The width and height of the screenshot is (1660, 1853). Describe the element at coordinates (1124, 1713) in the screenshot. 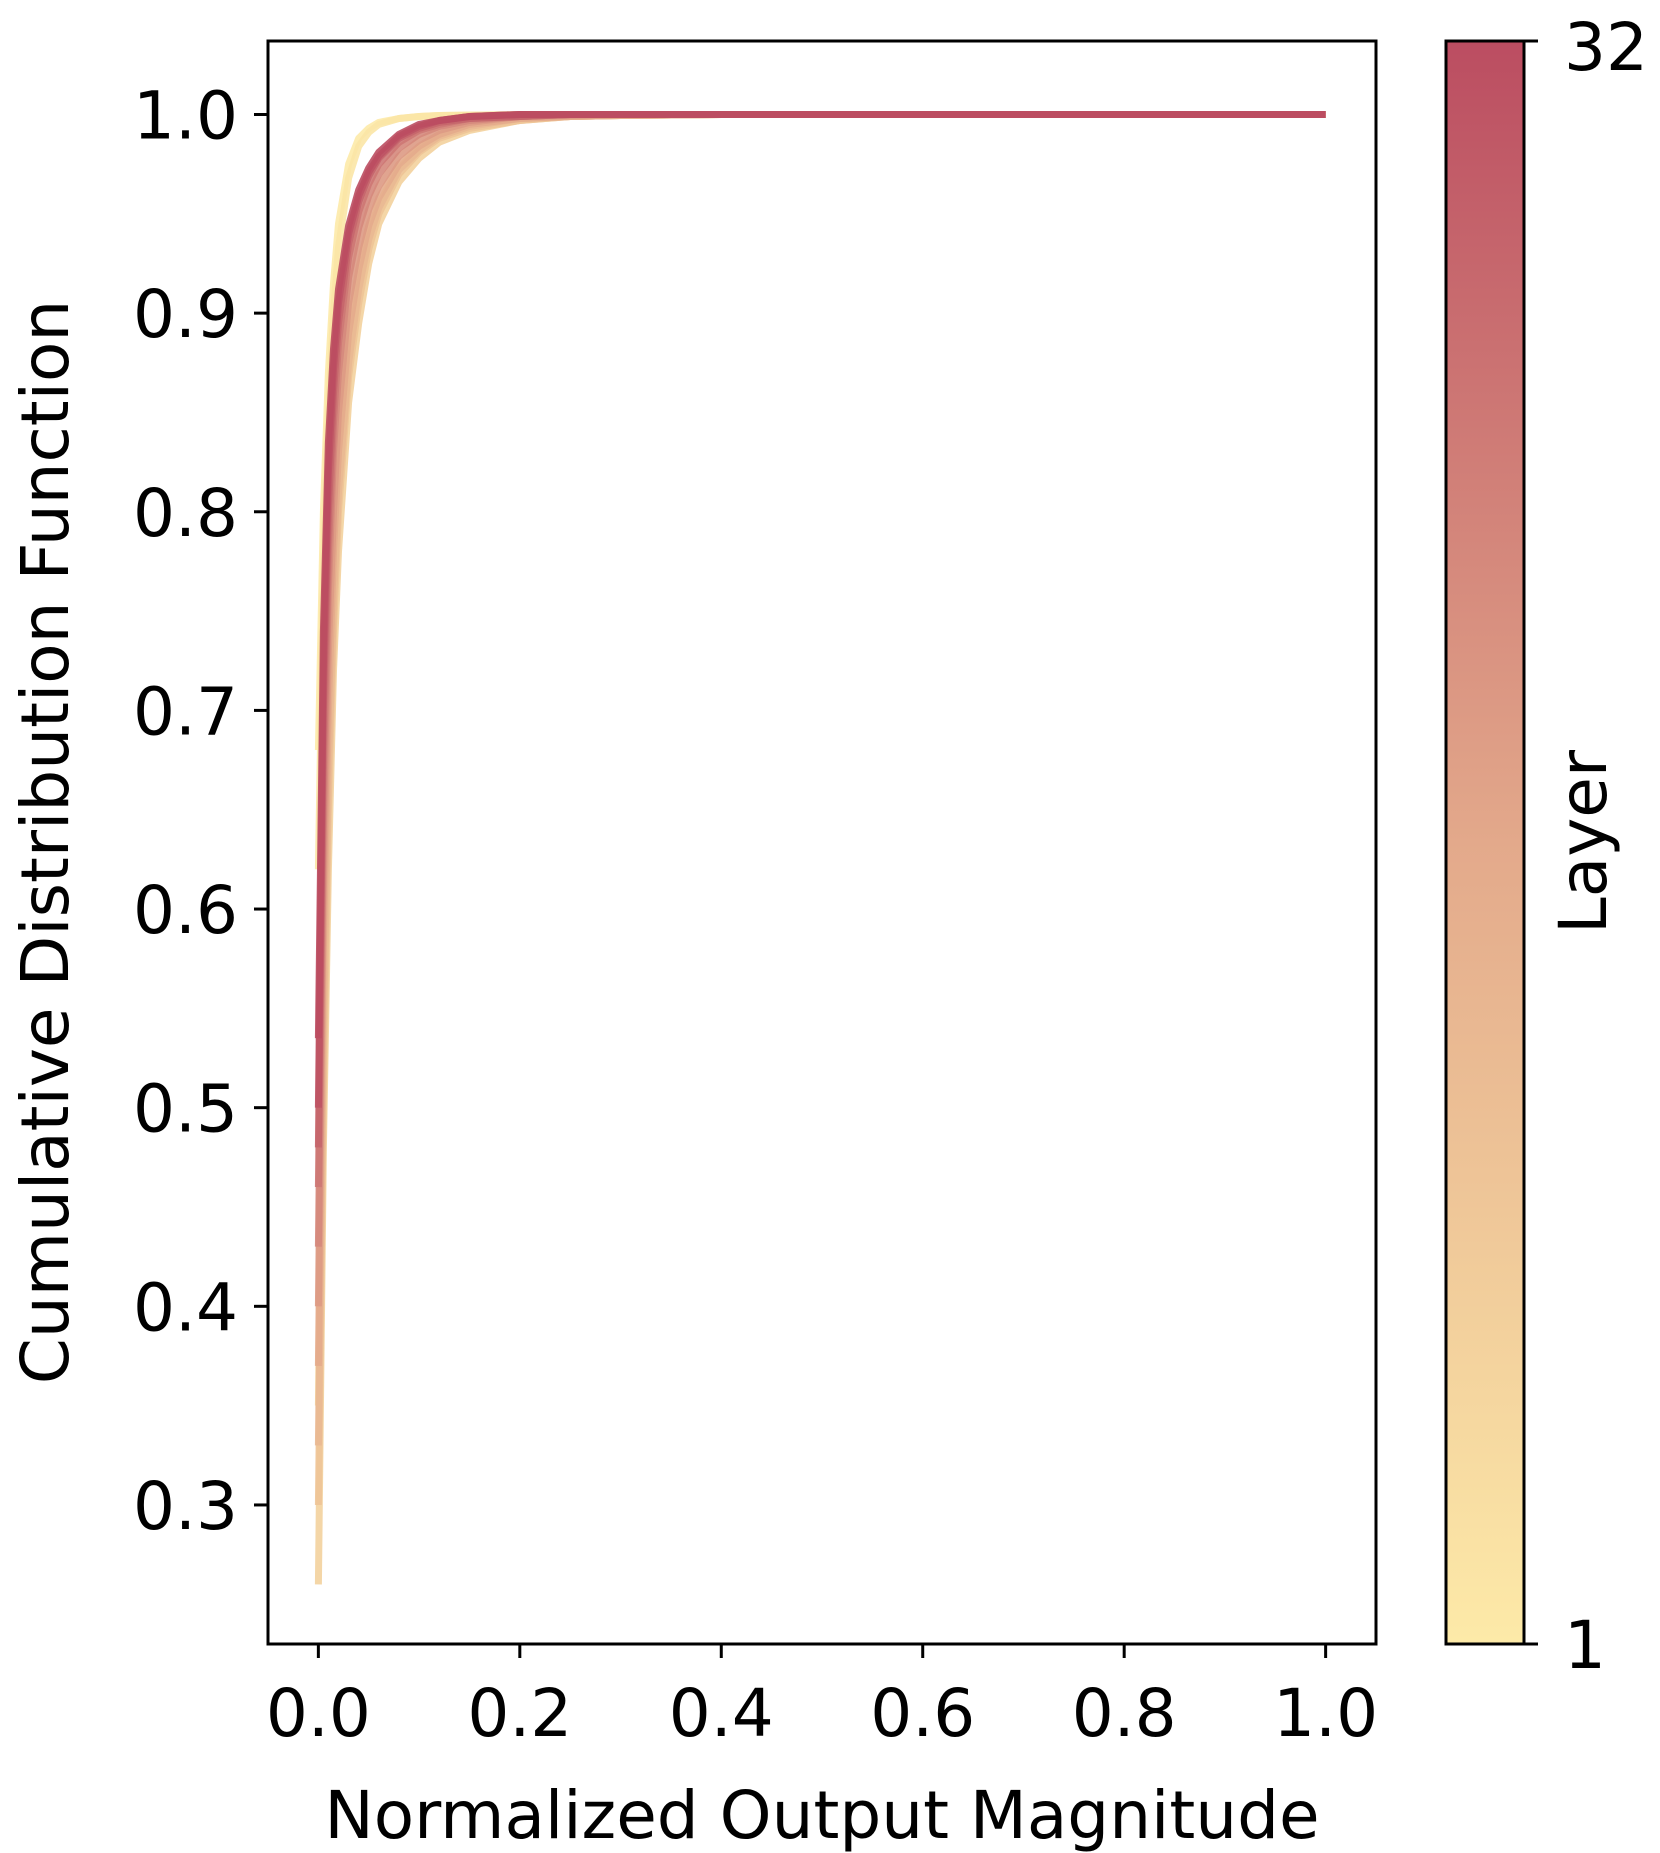

I see `x-tick-label: 0.8` at that location.